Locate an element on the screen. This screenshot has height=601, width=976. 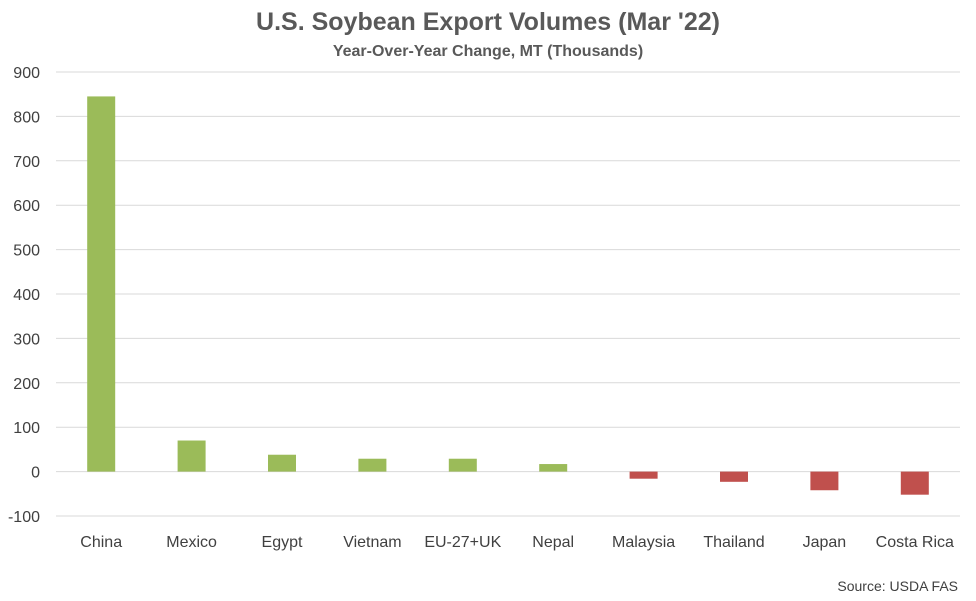
y-axis-ticks: -100 0 100 200 300 400 500 600 700 800 900 is located at coordinates (24, 295).